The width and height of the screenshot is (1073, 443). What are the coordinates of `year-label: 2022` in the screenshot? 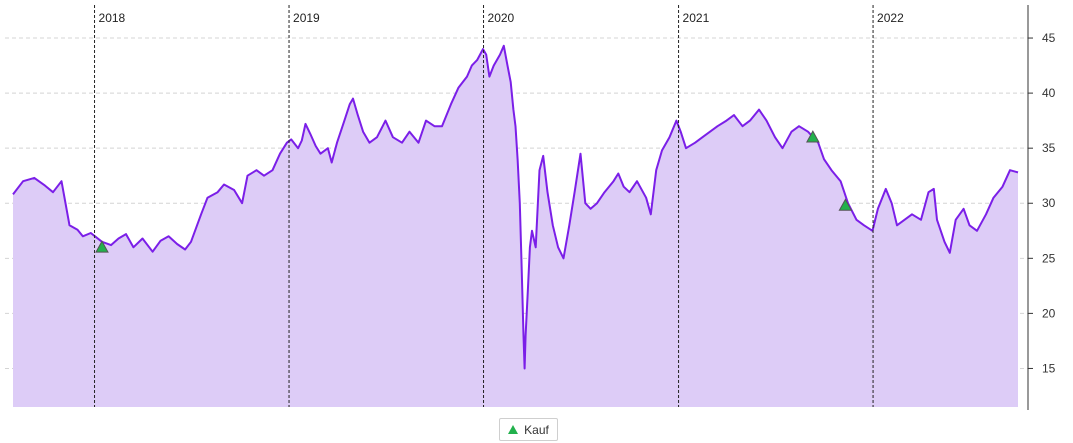 It's located at (890, 18).